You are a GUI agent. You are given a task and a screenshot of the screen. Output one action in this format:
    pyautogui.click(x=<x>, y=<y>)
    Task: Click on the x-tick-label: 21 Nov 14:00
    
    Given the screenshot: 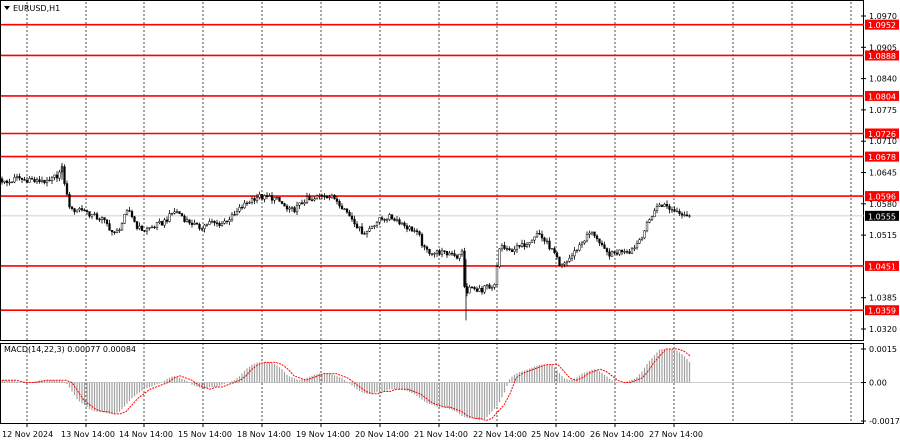 What is the action you would take?
    pyautogui.click(x=441, y=434)
    